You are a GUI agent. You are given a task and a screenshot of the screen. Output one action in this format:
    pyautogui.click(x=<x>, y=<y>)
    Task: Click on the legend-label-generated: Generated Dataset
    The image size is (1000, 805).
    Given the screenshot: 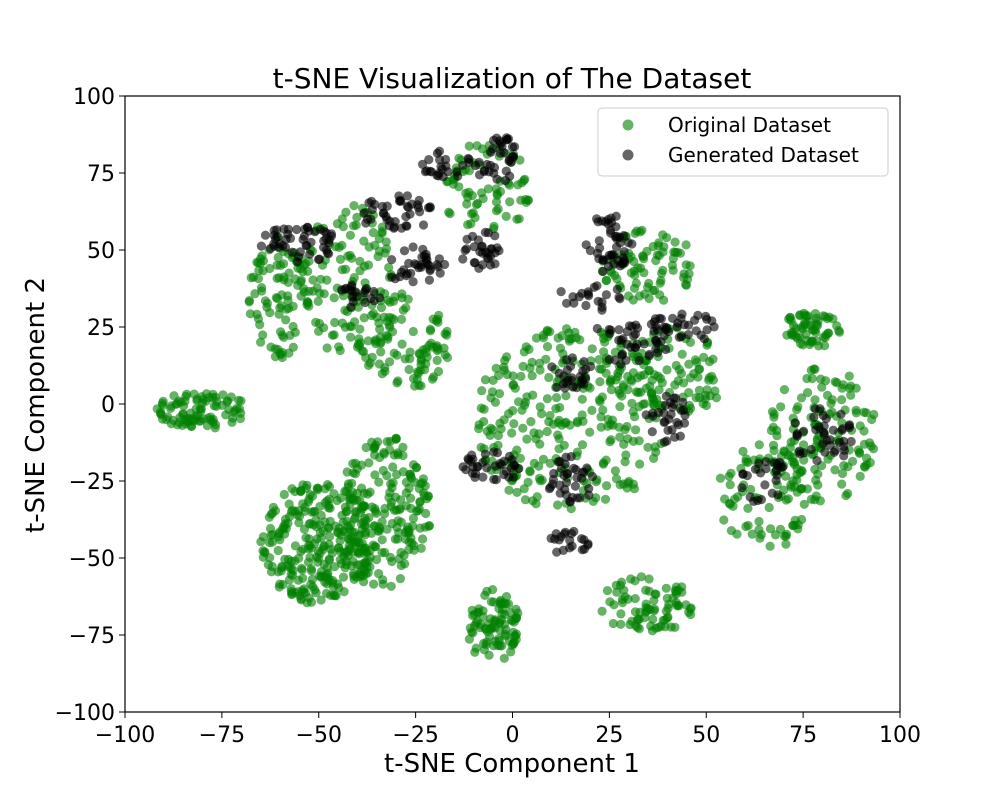 What is the action you would take?
    pyautogui.click(x=763, y=155)
    